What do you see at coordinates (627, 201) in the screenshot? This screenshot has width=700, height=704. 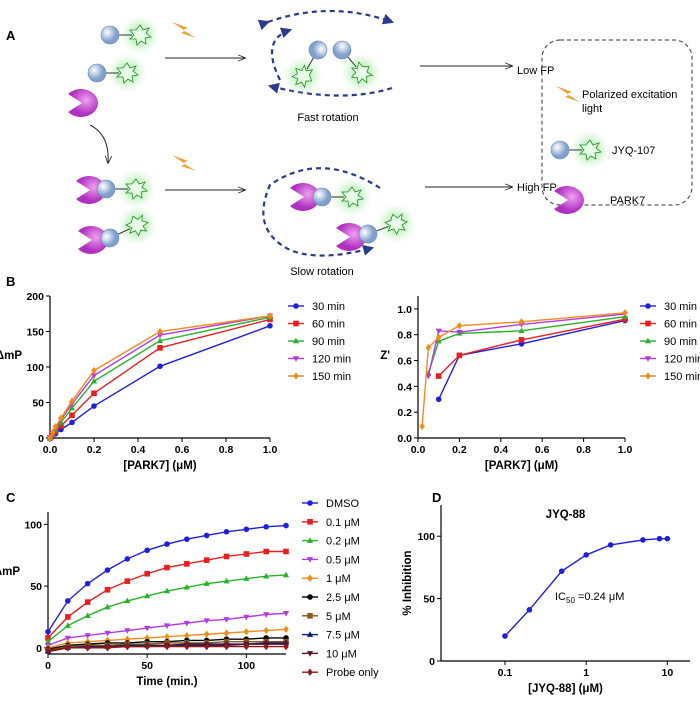 I see `legend-label: PARK7` at bounding box center [627, 201].